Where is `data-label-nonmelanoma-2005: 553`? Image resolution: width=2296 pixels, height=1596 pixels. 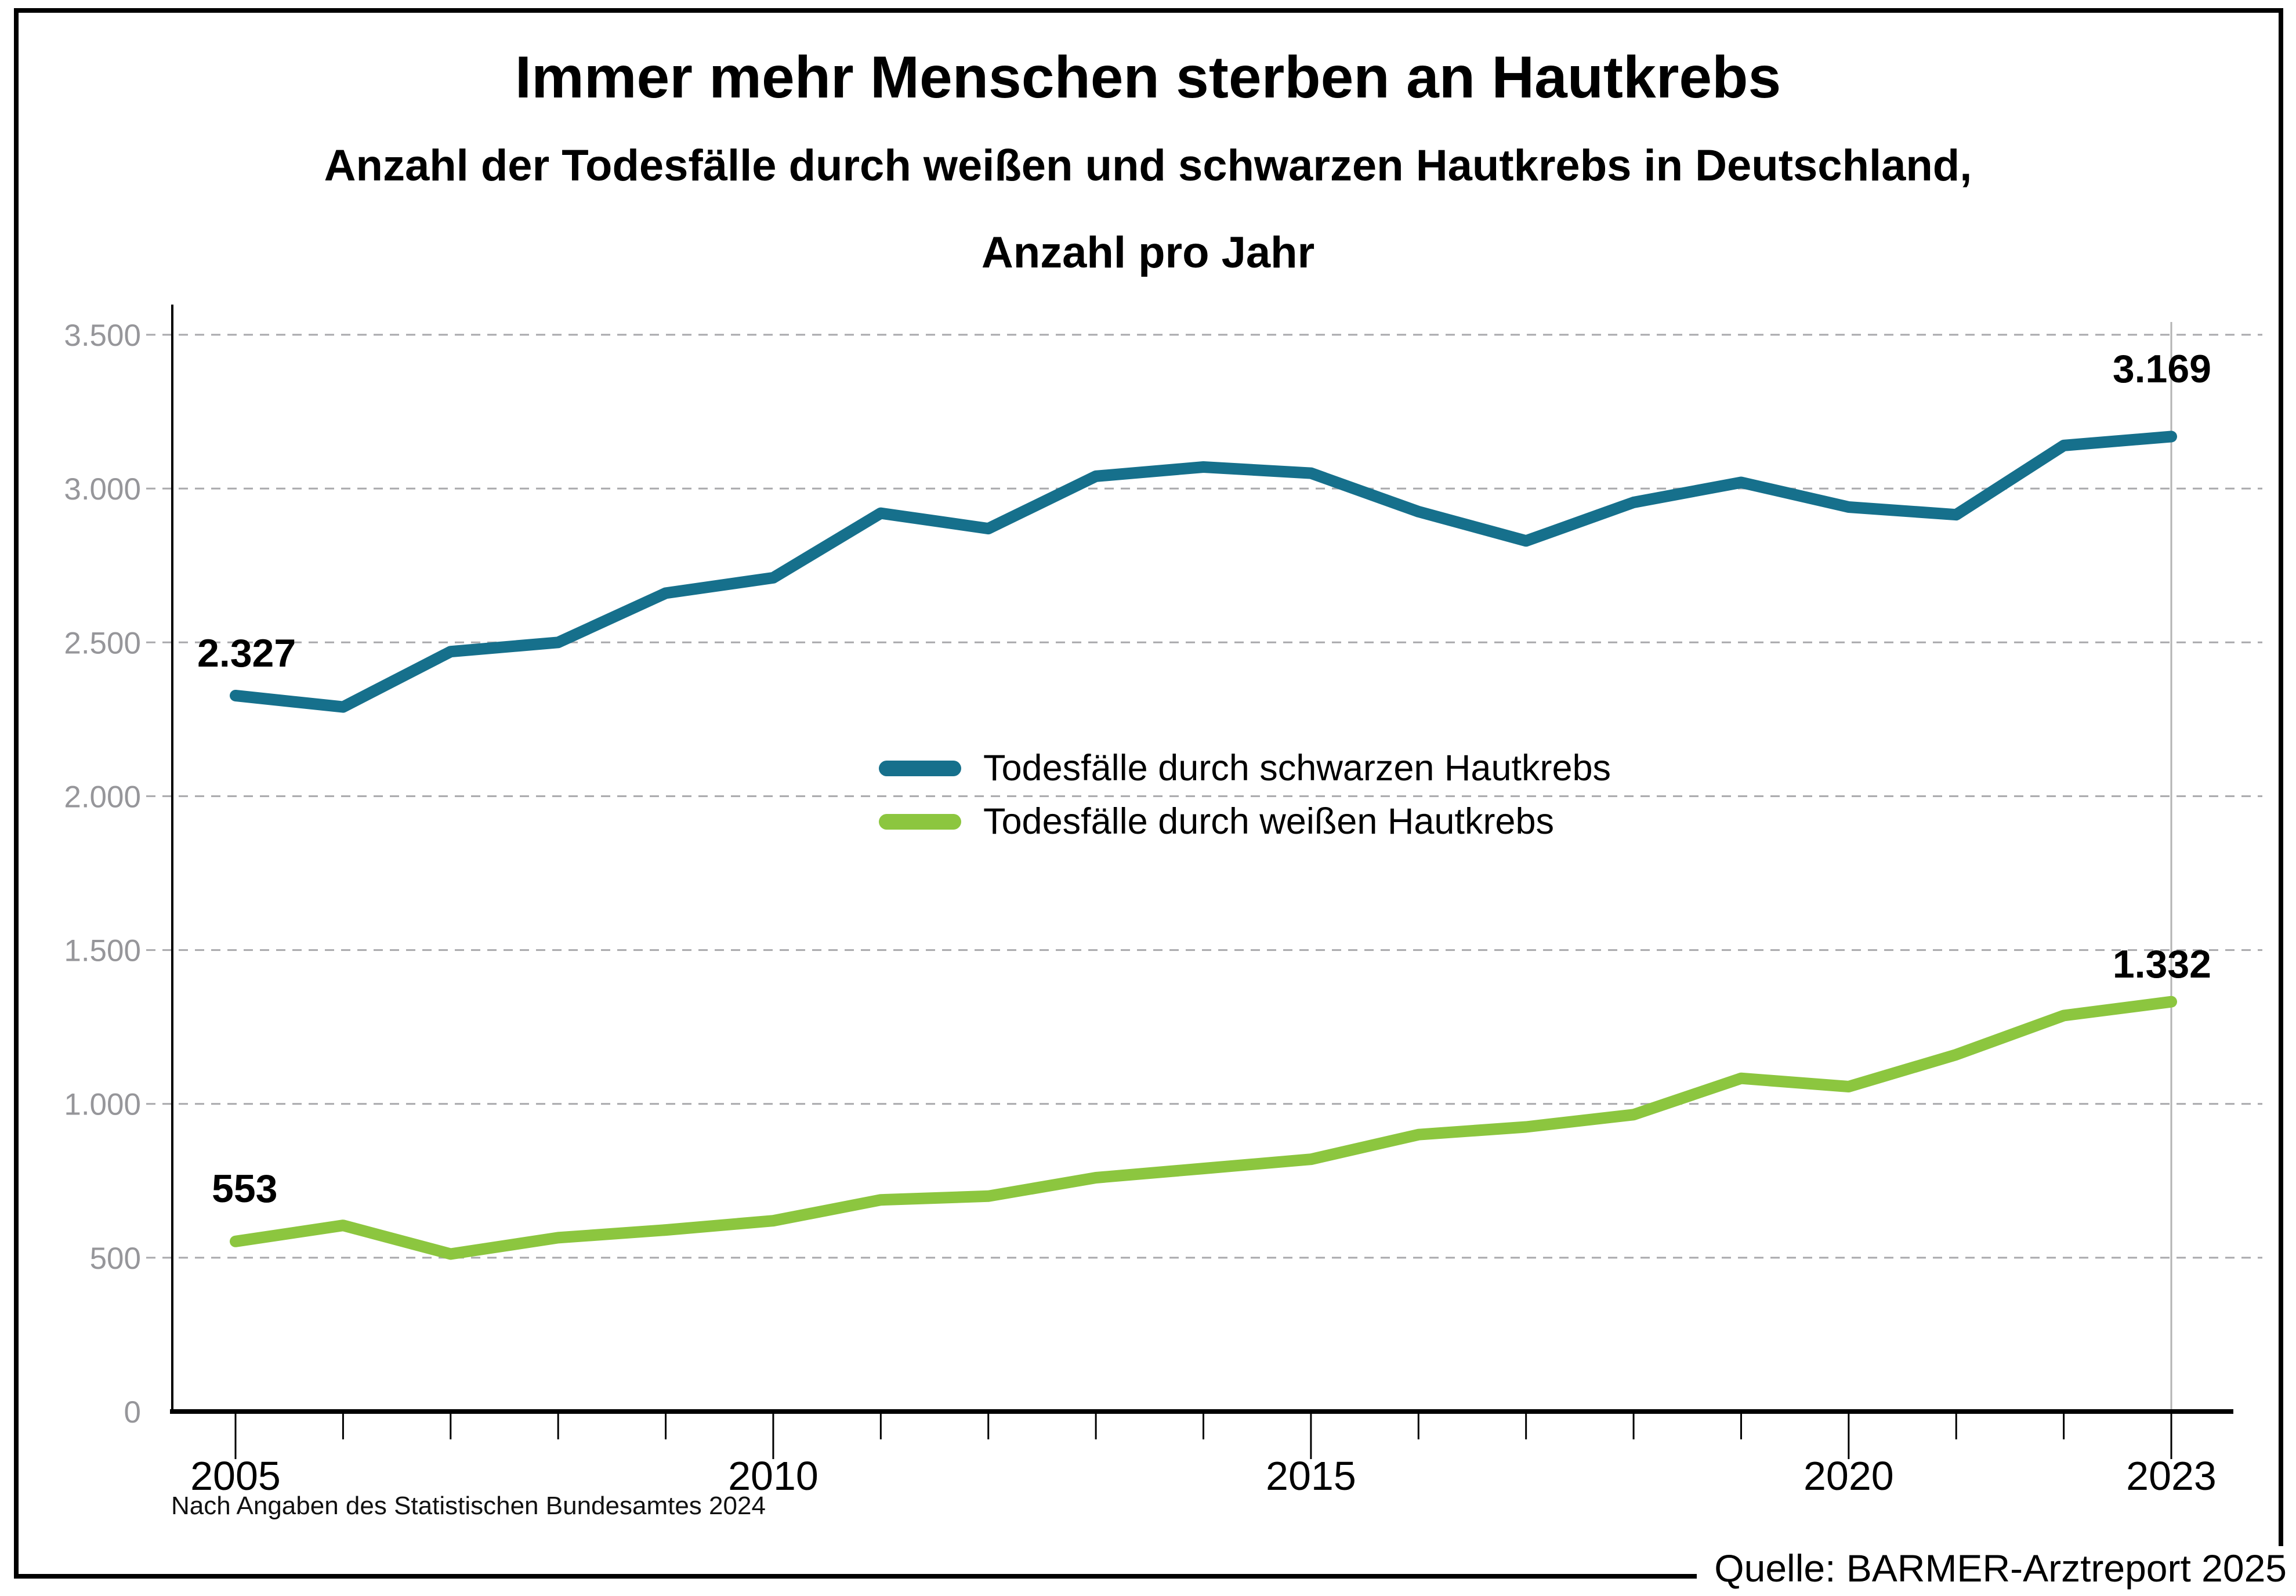
data-label-nonmelanoma-2005: 553 is located at coordinates (245, 1189).